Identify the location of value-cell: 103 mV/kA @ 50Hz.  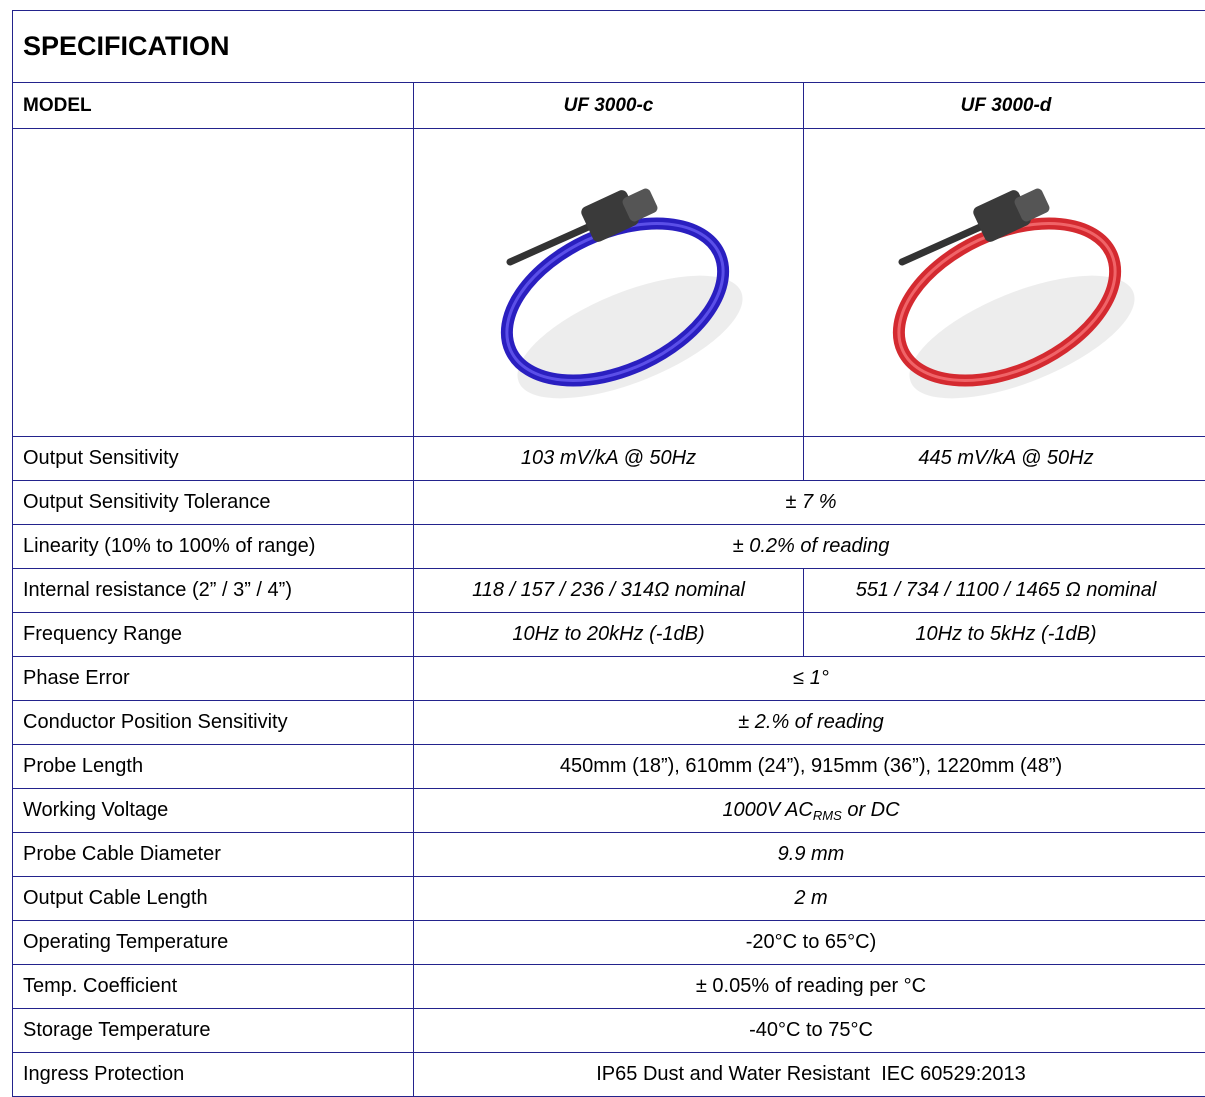
(609, 459).